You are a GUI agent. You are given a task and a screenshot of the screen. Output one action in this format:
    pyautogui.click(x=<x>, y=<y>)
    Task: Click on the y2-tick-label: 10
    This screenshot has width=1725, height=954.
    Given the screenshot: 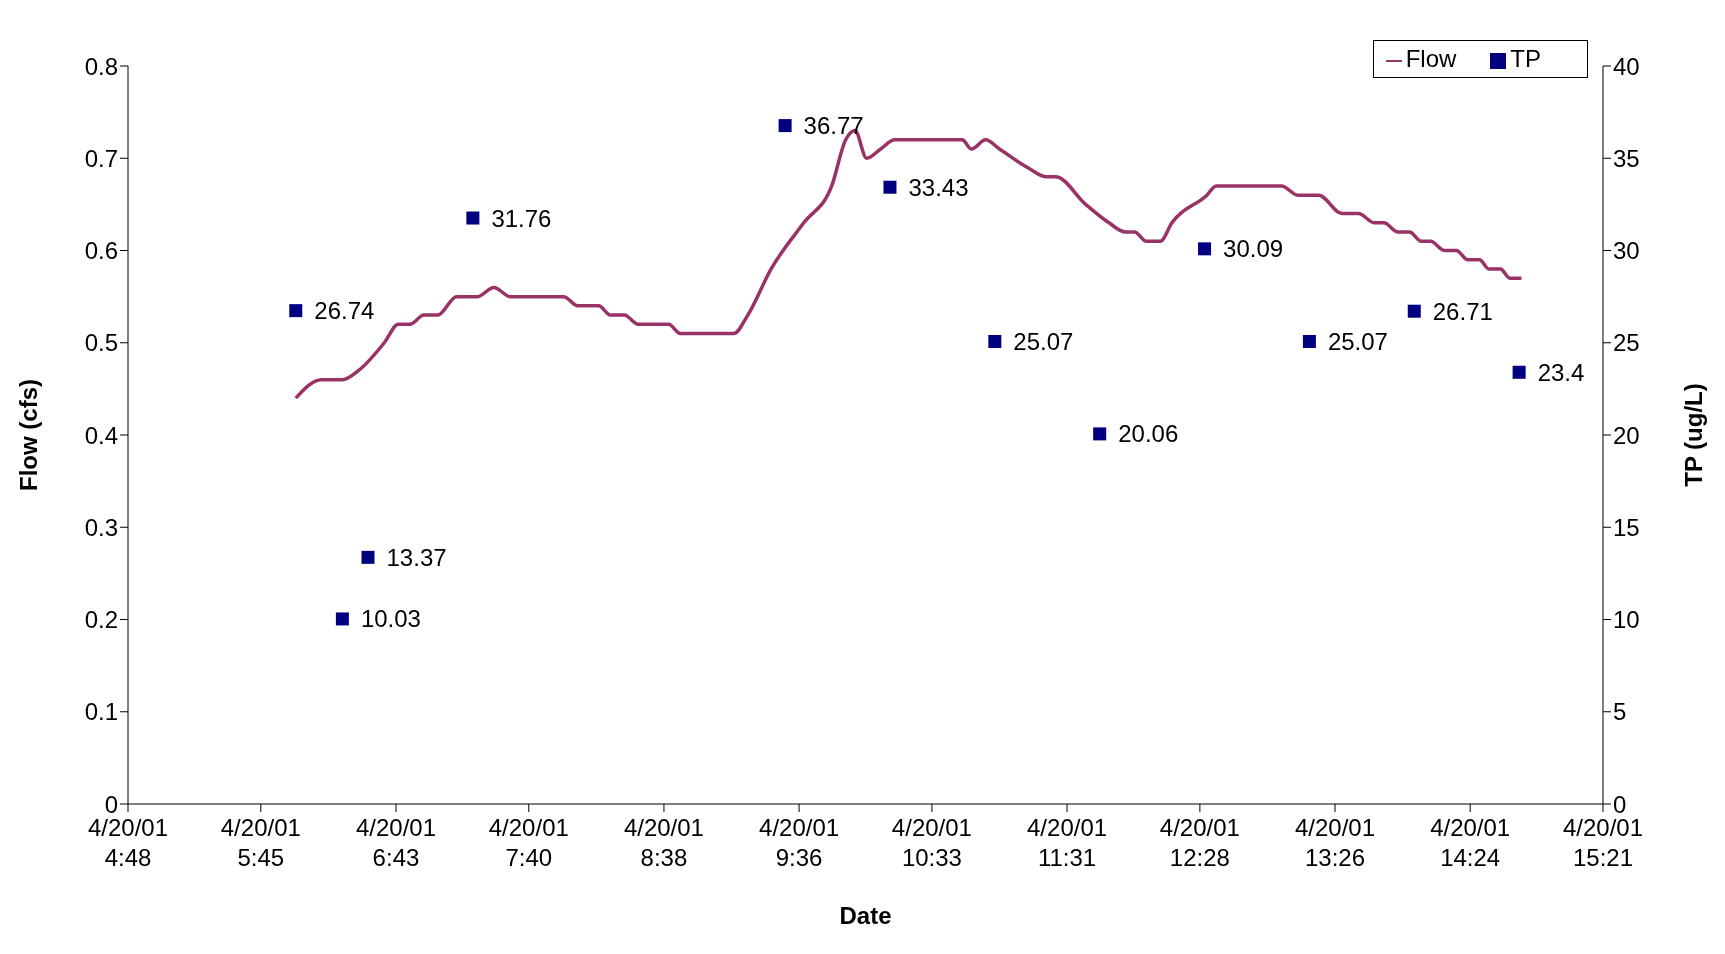 What is the action you would take?
    pyautogui.click(x=1626, y=620)
    